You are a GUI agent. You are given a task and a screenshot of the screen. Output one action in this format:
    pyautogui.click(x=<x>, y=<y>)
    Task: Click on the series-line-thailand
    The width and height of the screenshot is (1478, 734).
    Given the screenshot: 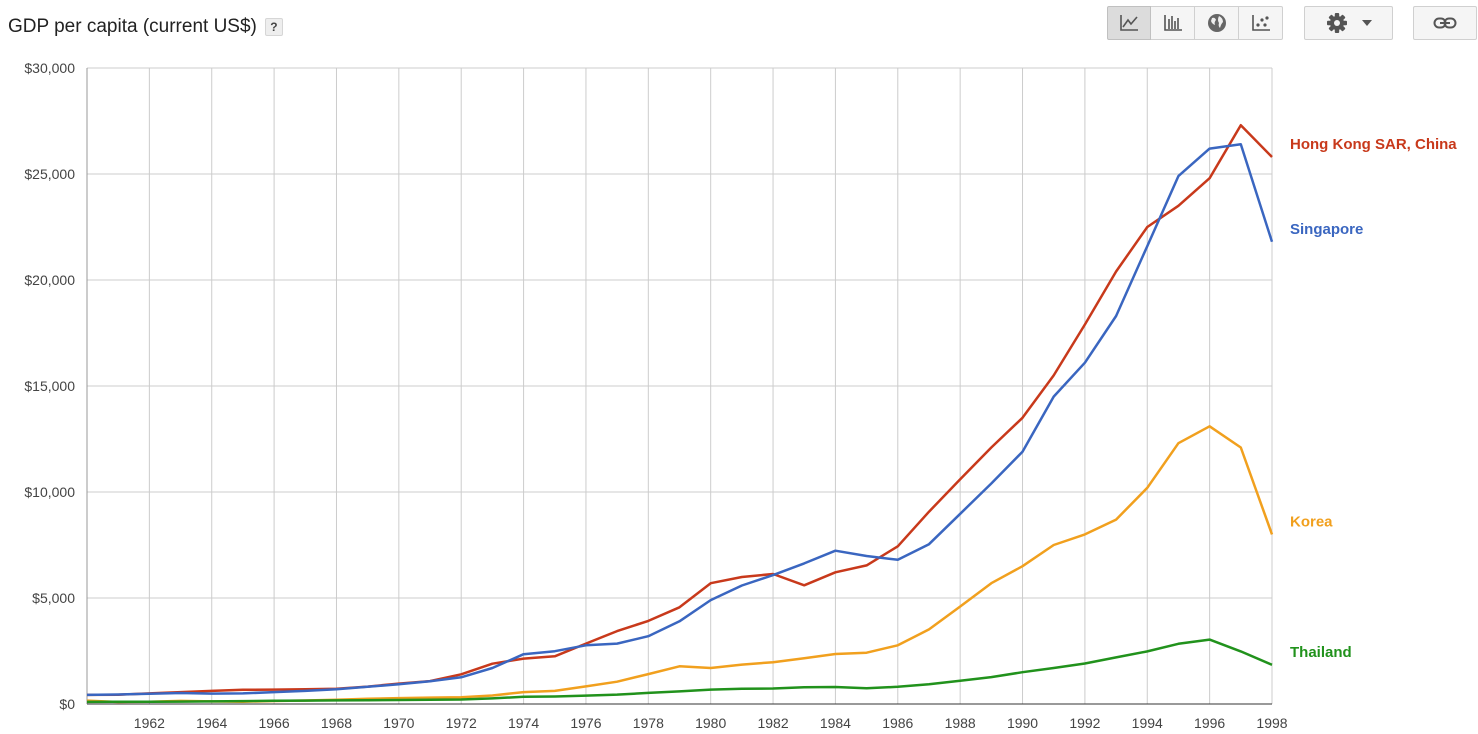 What is the action you would take?
    pyautogui.click(x=679, y=671)
    